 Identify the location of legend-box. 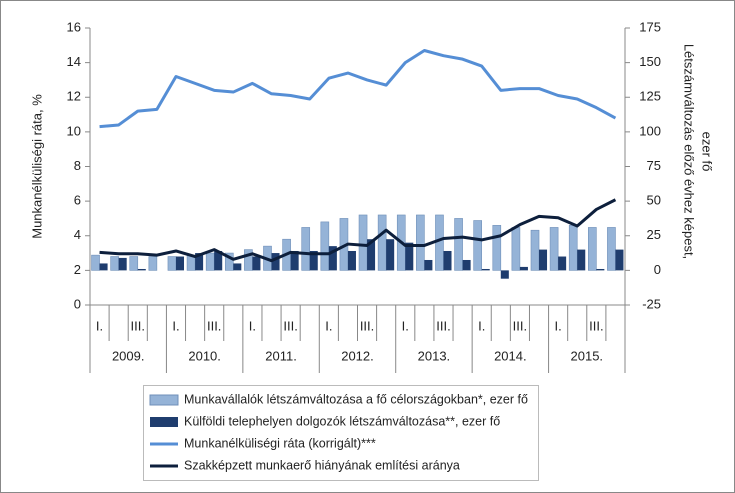
(341, 433).